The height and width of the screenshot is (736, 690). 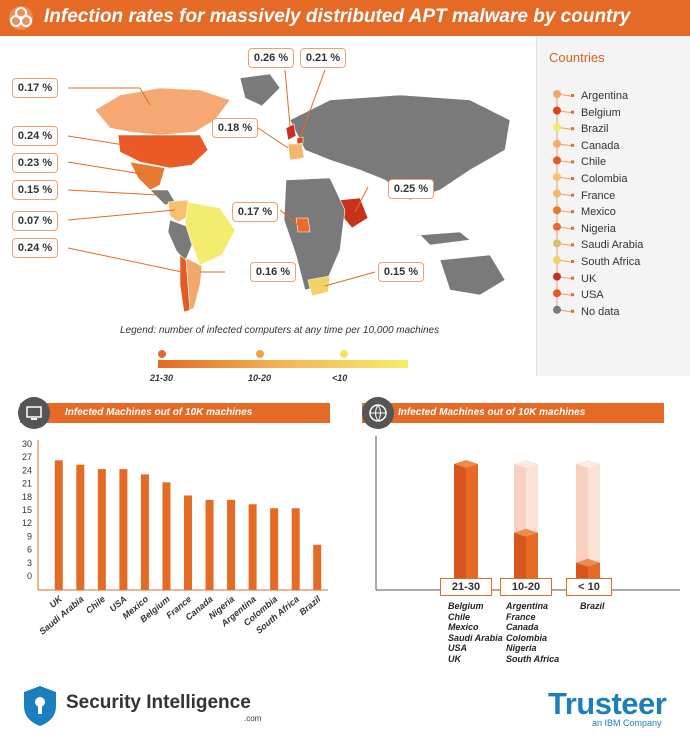 What do you see at coordinates (589, 278) in the screenshot?
I see `legend-item-uk: UK` at bounding box center [589, 278].